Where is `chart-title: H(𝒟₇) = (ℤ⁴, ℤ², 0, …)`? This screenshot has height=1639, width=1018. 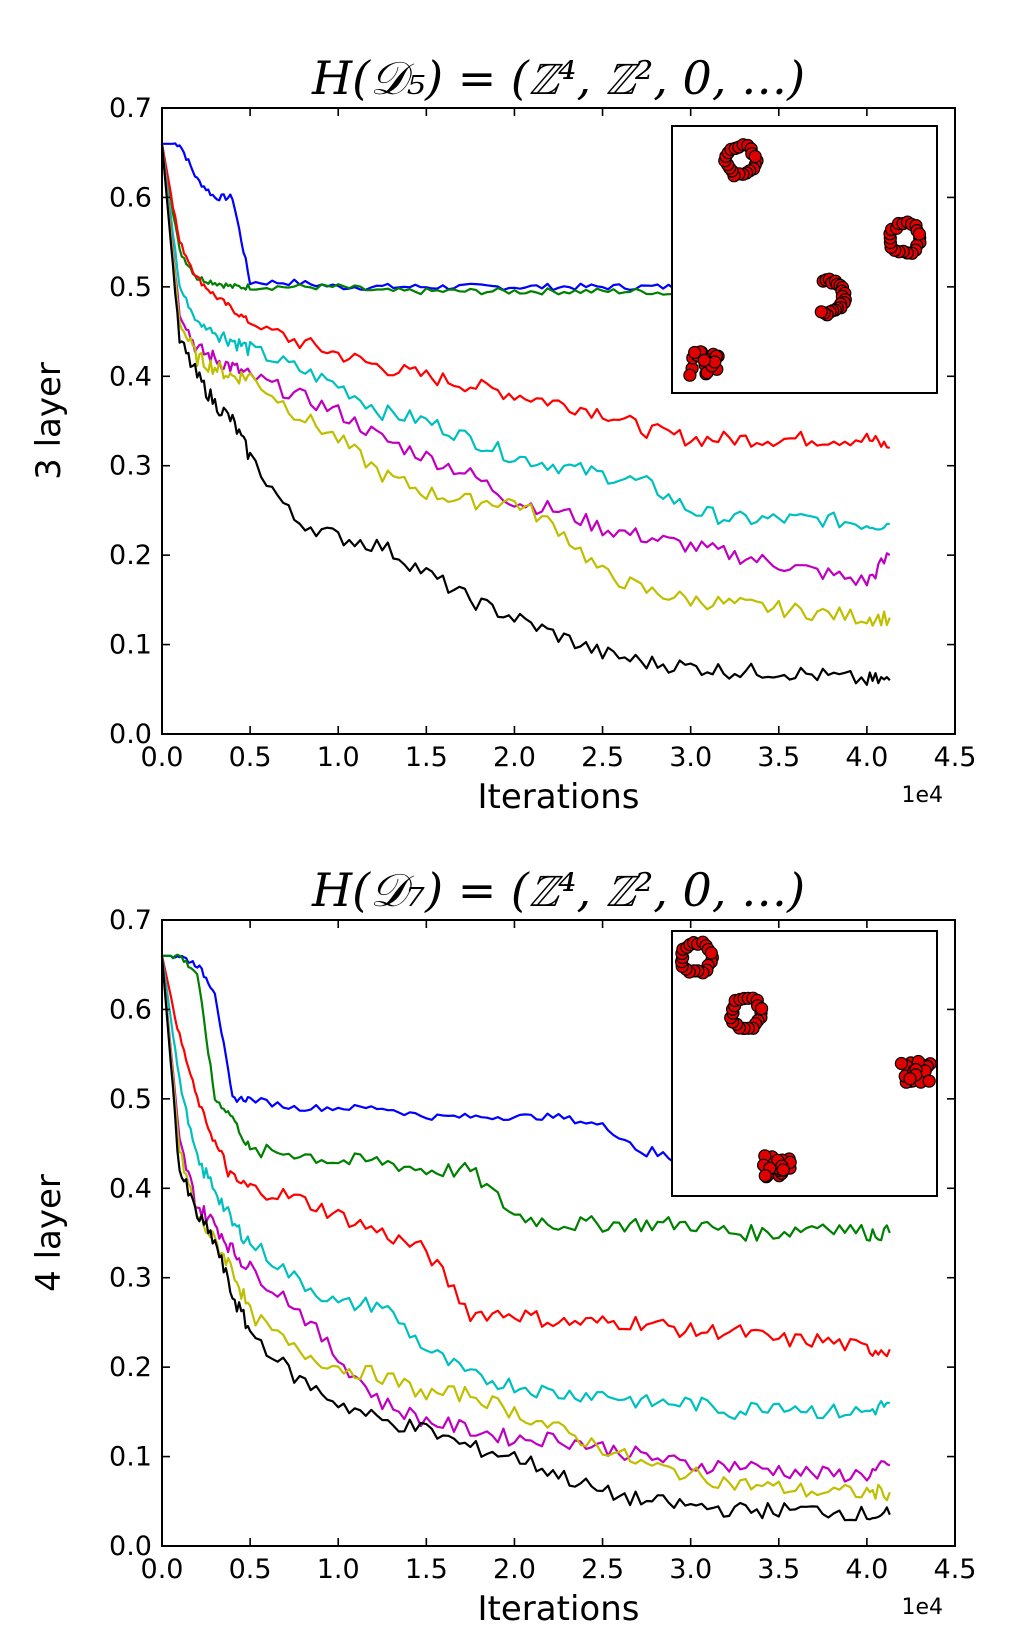
chart-title: H(𝒟₇) = (ℤ⁴, ℤ², 0, …) is located at coordinates (558, 890).